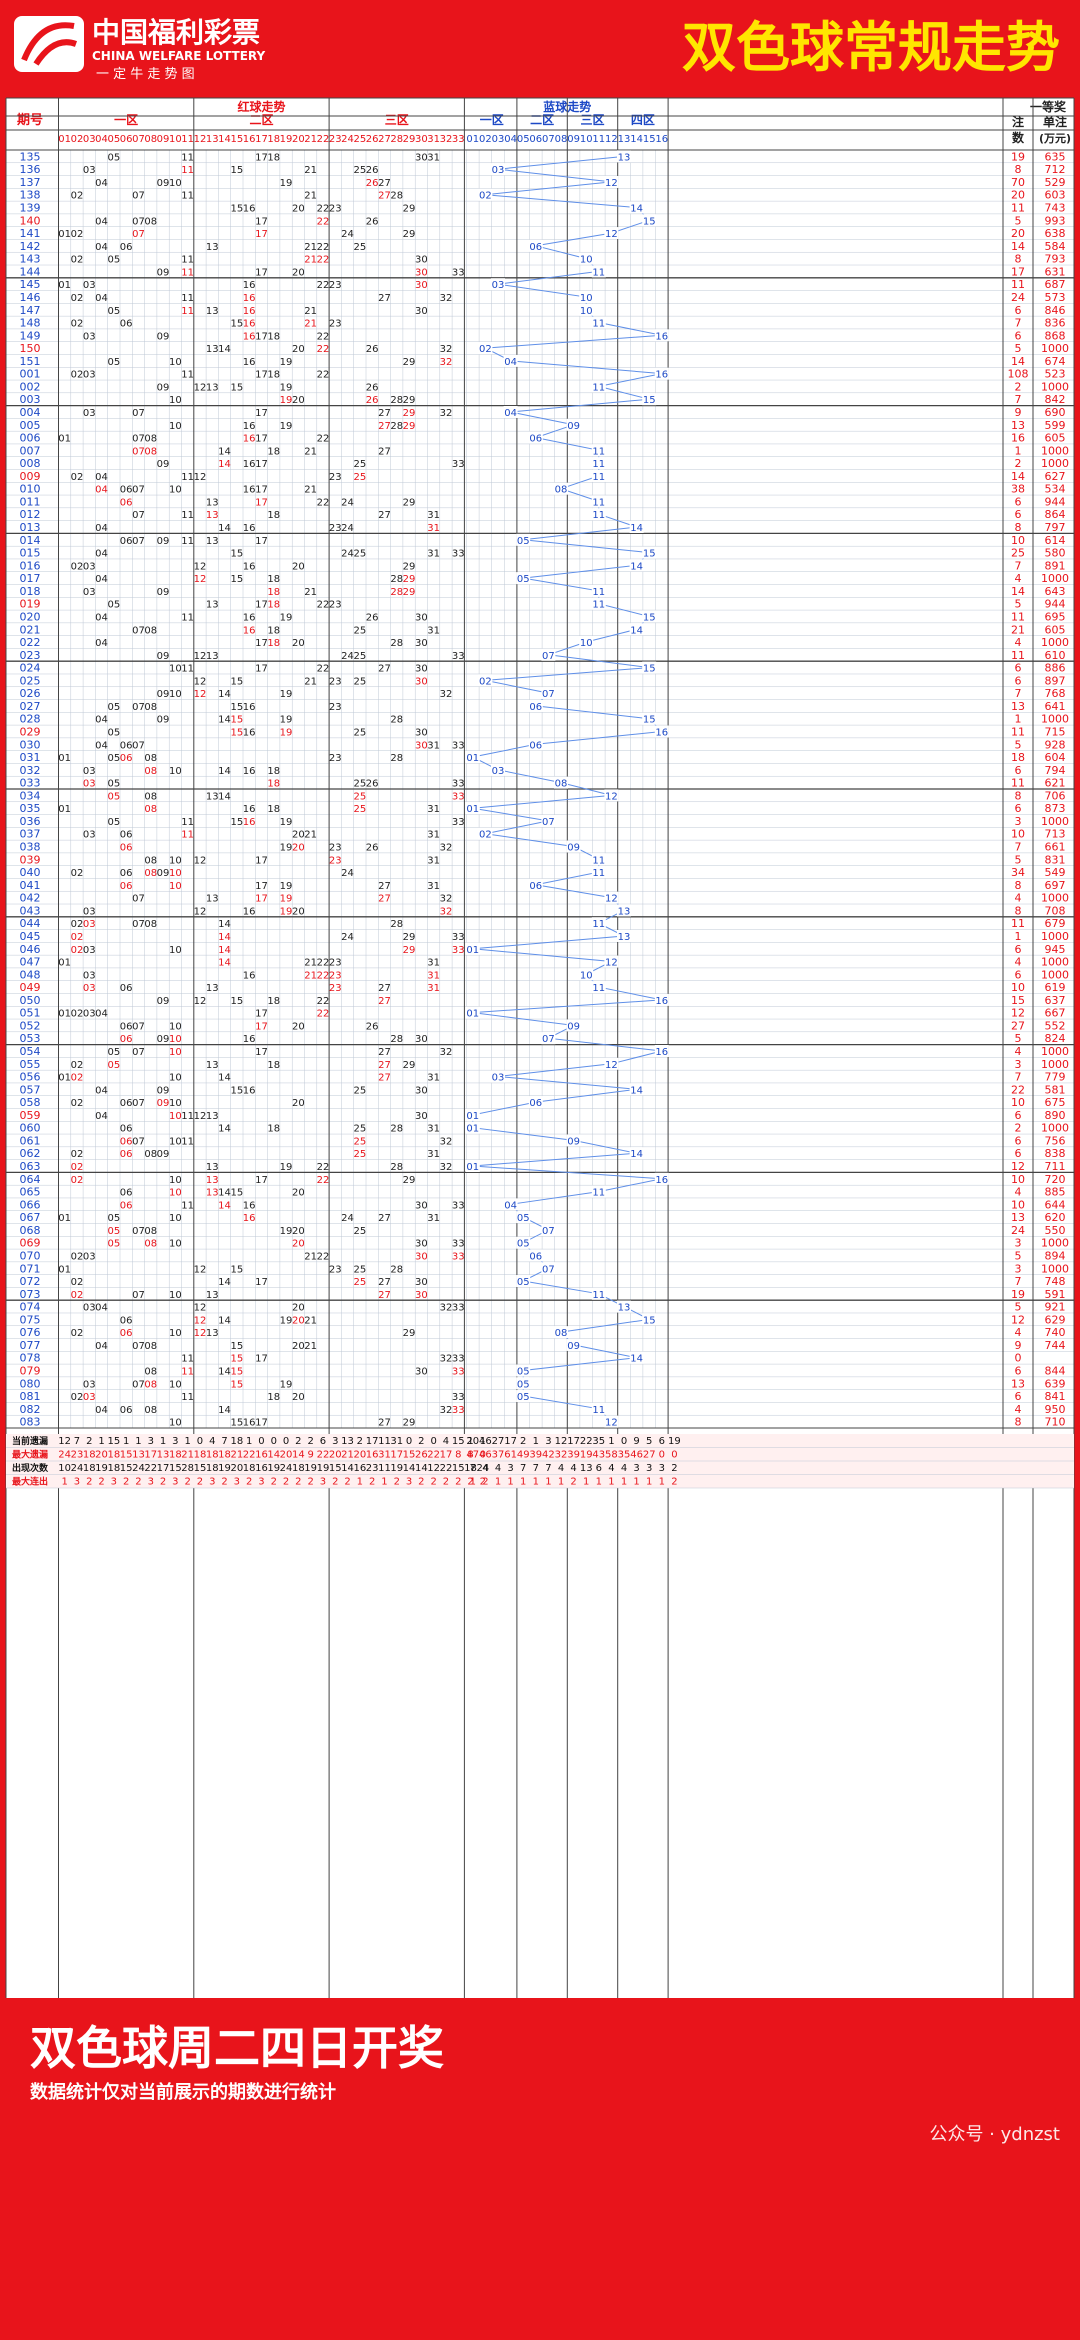  I want to click on blue-ball: 06, so click(535, 886).